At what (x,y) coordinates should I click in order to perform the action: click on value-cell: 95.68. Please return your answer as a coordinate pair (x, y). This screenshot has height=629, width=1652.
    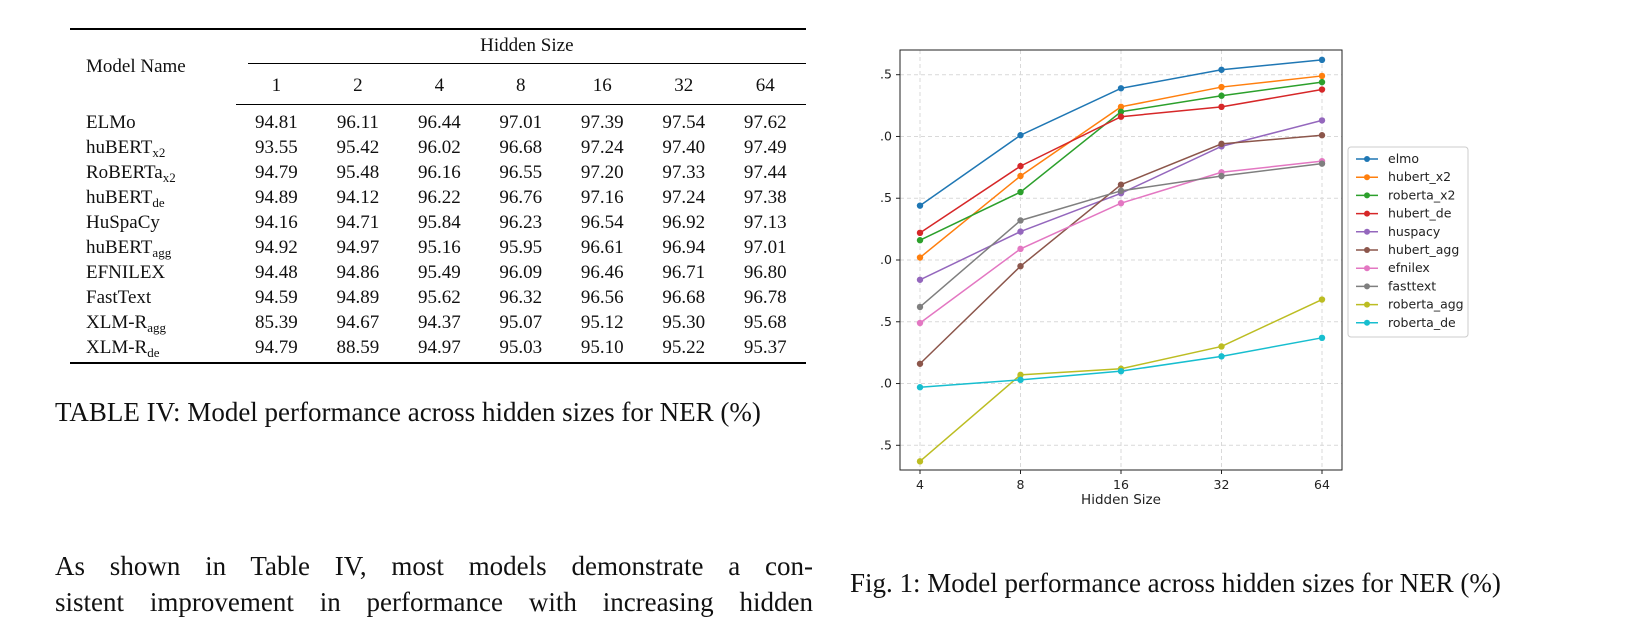
    Looking at the image, I should click on (765, 322).